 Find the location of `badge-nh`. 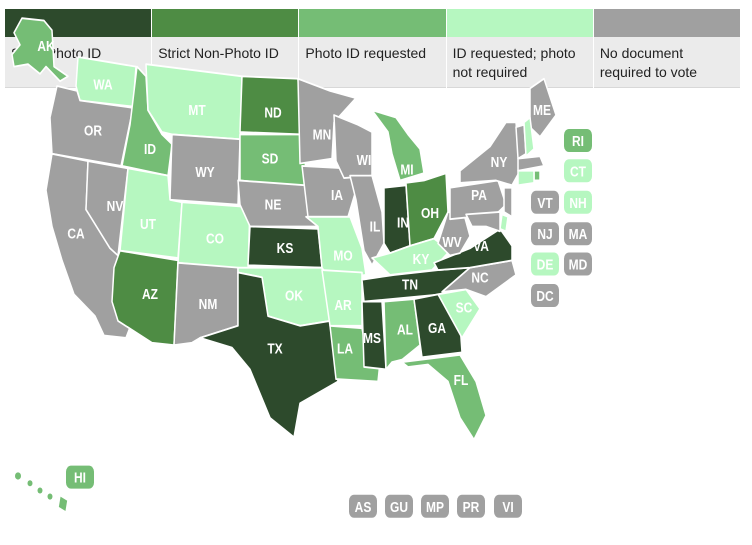

badge-nh is located at coordinates (578, 202).